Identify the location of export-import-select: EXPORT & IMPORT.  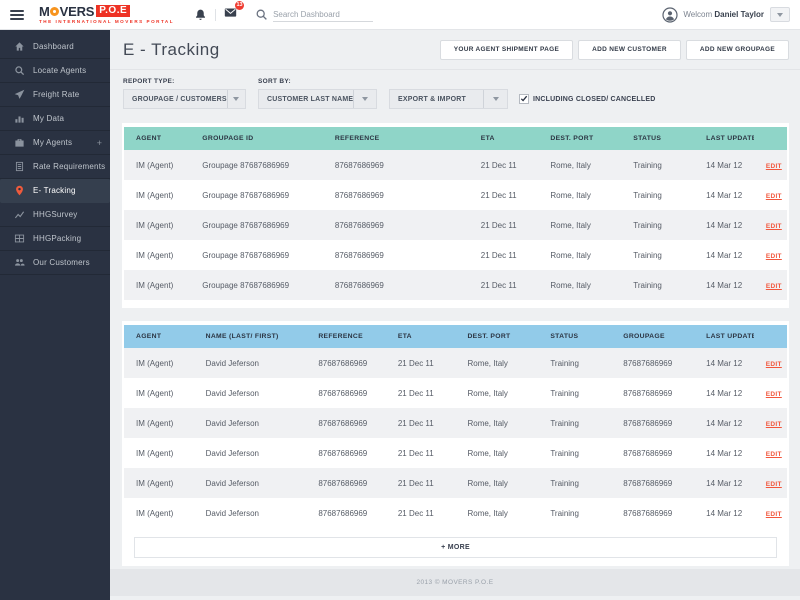
(448, 99).